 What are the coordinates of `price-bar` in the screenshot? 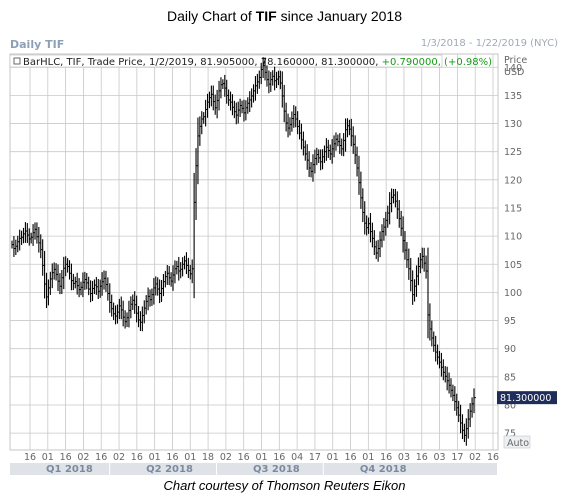 It's located at (474, 401).